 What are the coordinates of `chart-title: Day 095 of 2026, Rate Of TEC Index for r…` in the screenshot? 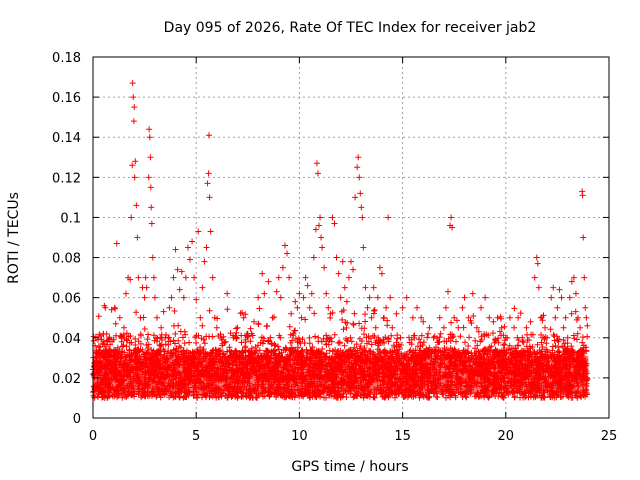 It's located at (350, 28).